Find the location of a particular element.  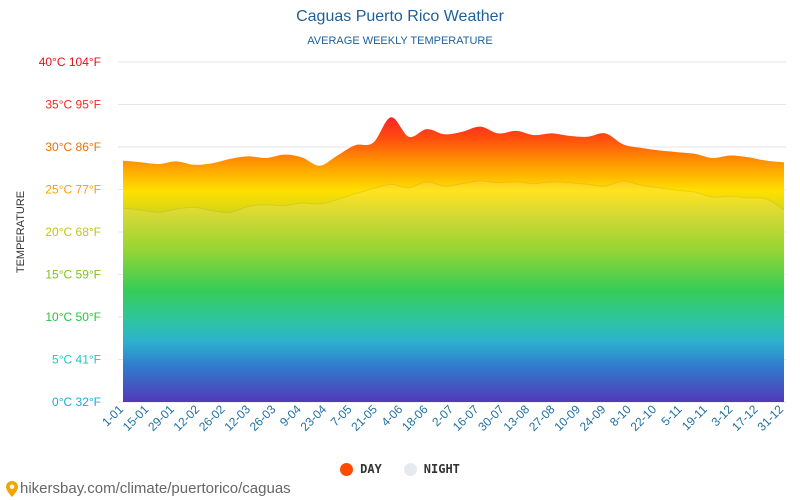

y-tick-label: 10°C 50°F is located at coordinates (73, 317).